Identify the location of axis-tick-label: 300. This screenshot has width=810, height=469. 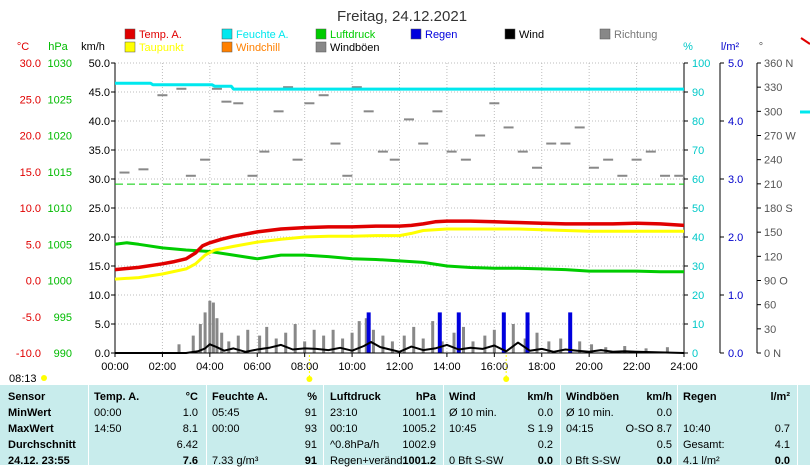
(773, 112).